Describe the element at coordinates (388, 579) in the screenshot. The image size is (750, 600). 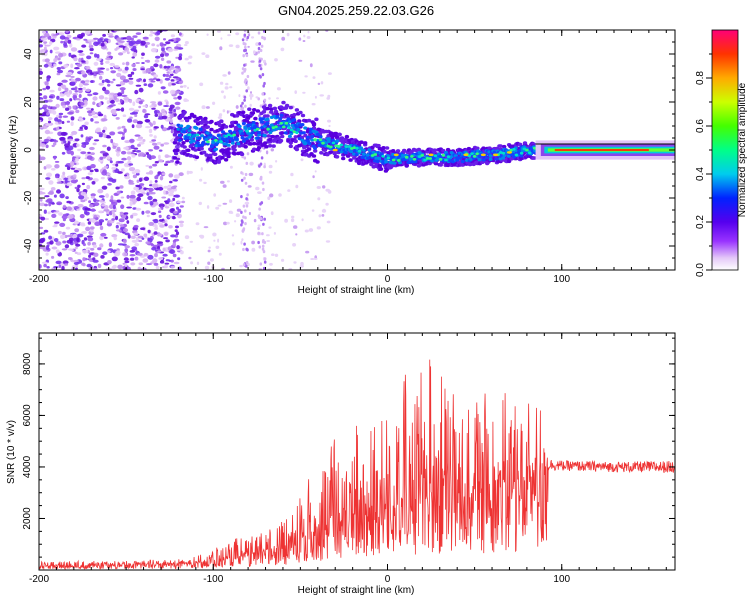
I see `snr-x-tick-label: 0` at that location.